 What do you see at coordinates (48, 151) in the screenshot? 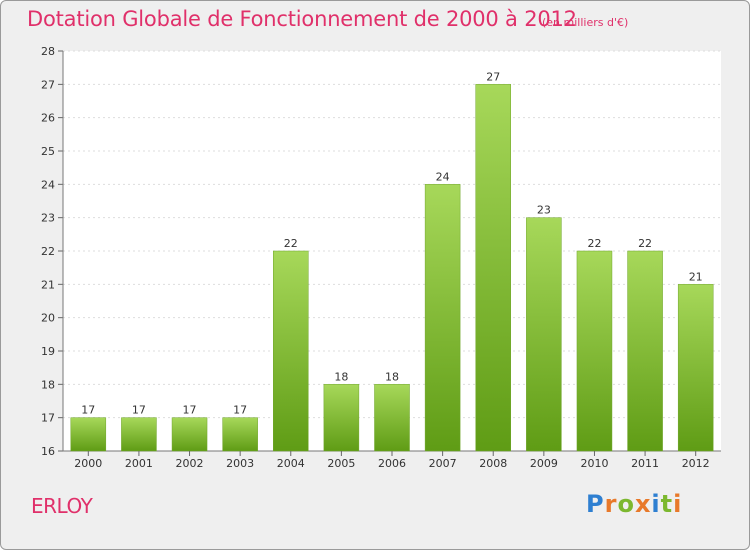
I see `y-tick-label: 25` at bounding box center [48, 151].